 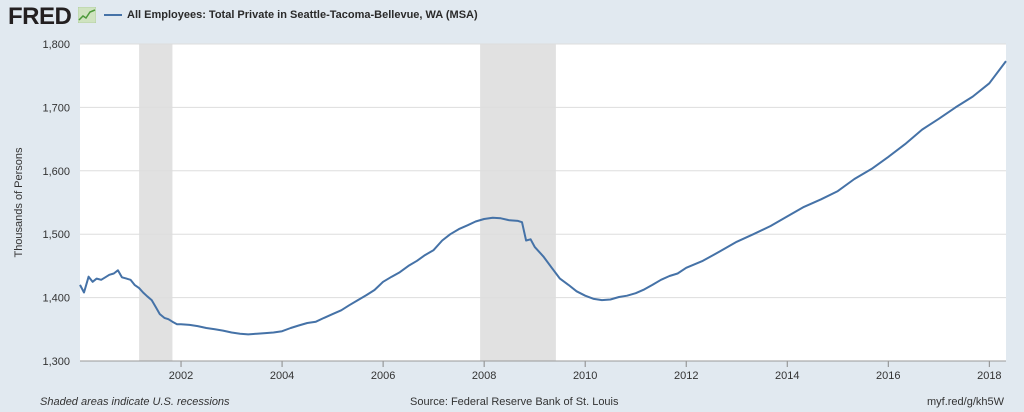 I want to click on x-tick-label: 2016, so click(x=888, y=376).